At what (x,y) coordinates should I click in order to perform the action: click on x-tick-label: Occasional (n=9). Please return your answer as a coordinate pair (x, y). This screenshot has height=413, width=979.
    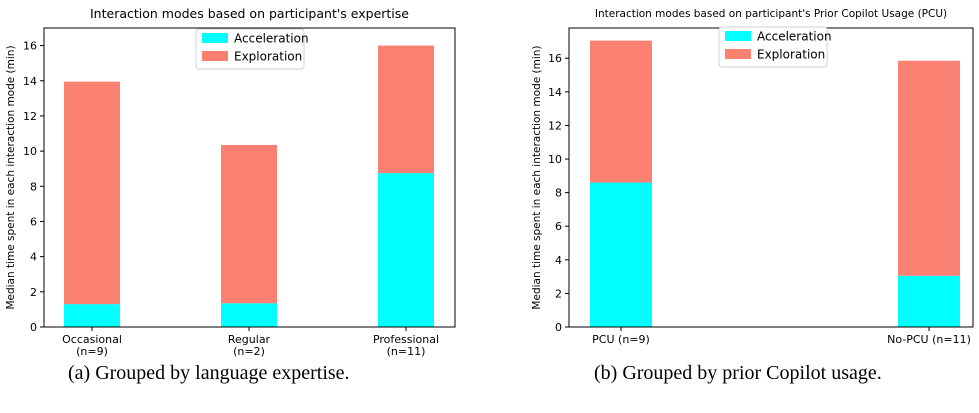
    Looking at the image, I should click on (92, 345).